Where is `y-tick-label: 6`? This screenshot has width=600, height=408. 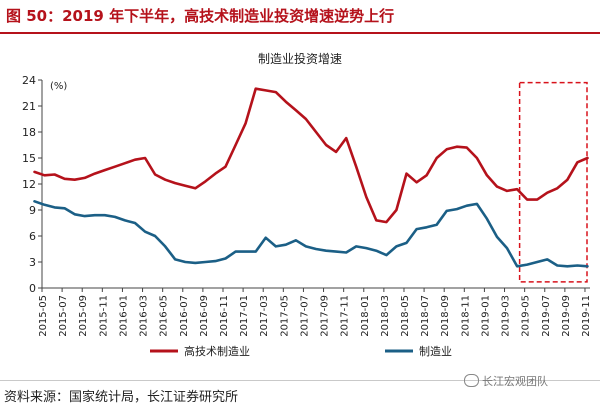 y-tick-label: 6 is located at coordinates (32, 236).